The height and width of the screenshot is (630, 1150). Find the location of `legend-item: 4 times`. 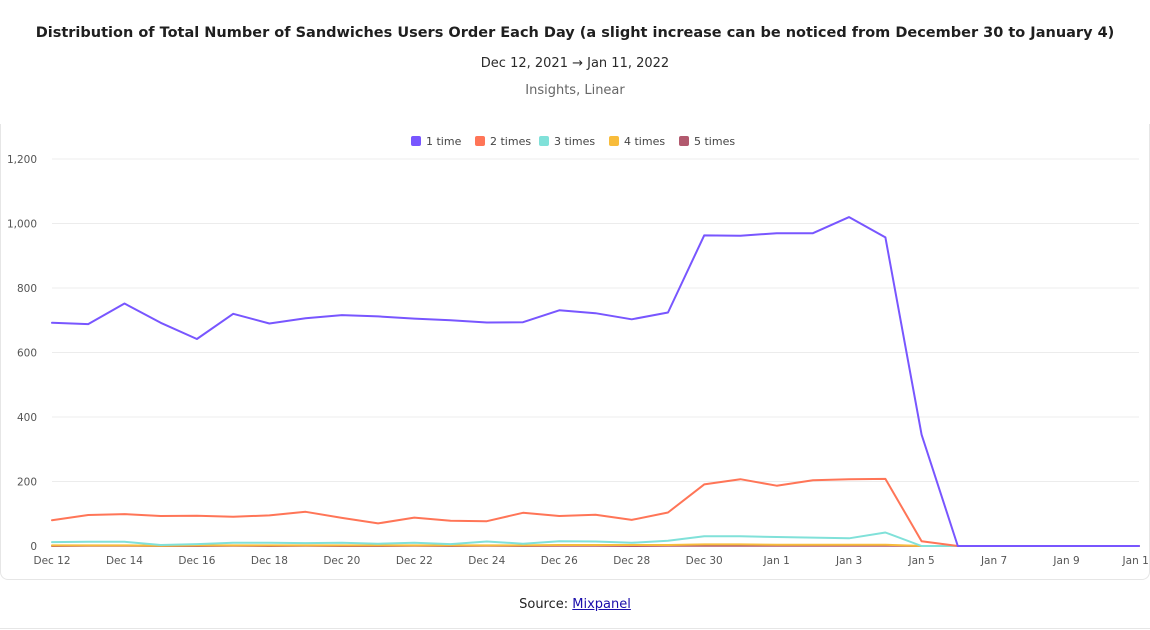

legend-item: 4 times is located at coordinates (637, 141).